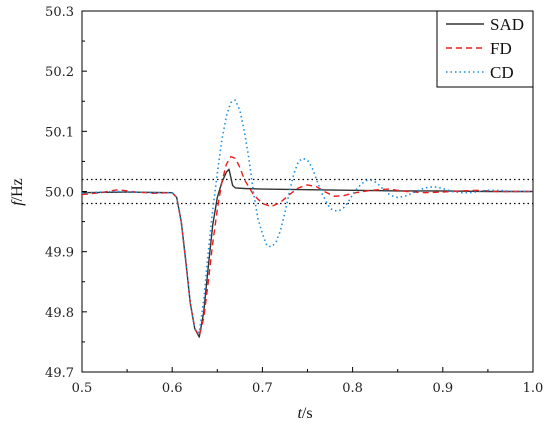  Describe the element at coordinates (485, 49) in the screenshot. I see `legend: SAD FD CD` at that location.